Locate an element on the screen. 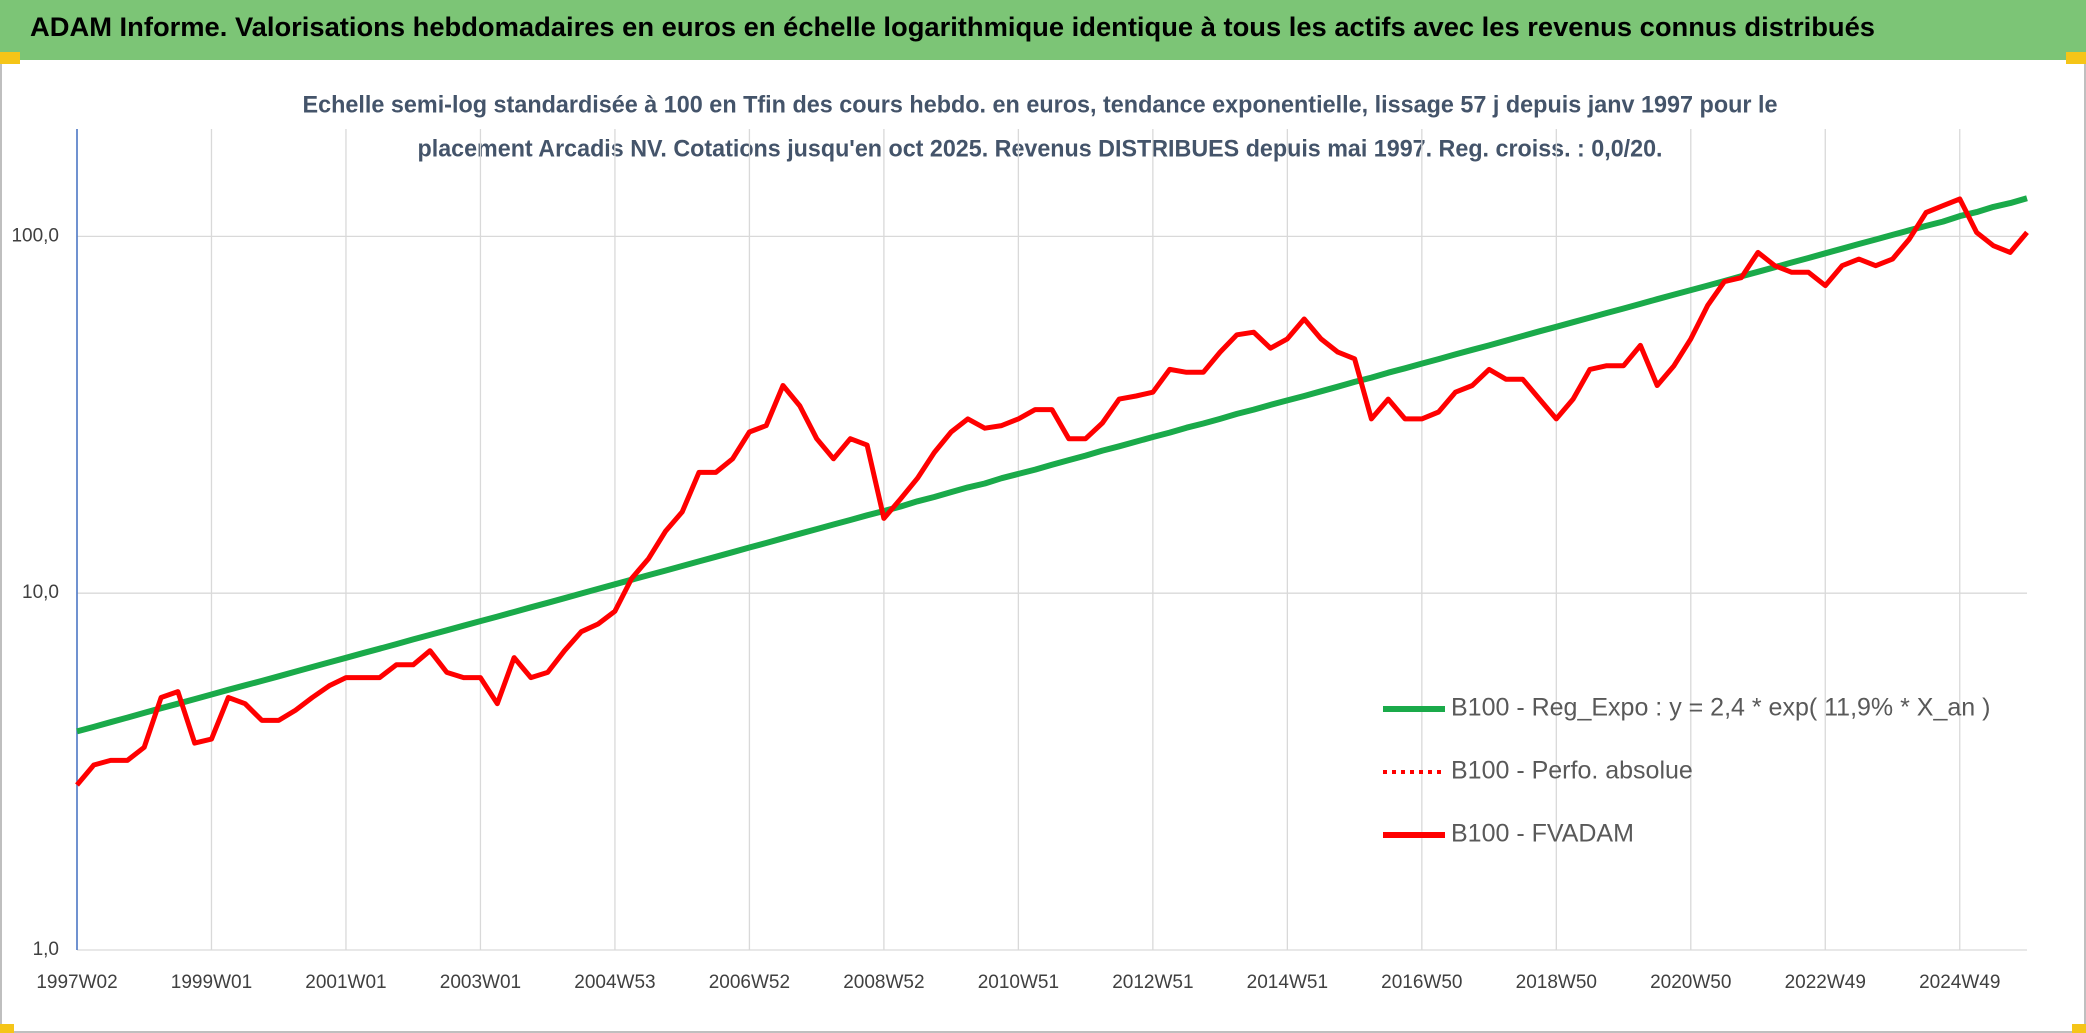 The image size is (2086, 1033). x-tick-label: 2012W51 is located at coordinates (1152, 982).